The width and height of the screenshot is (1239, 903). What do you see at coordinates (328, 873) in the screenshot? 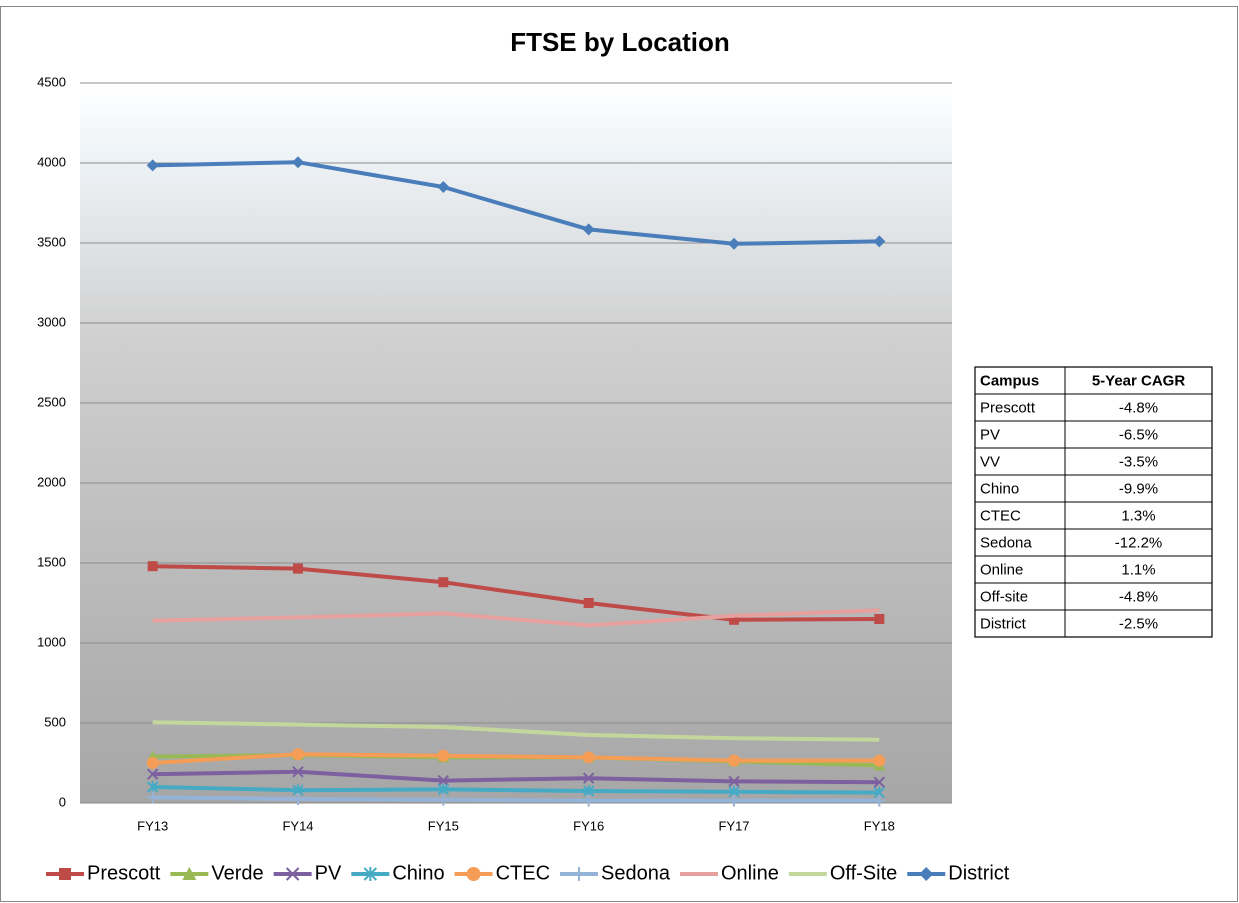
I see `legend-label: PV` at bounding box center [328, 873].